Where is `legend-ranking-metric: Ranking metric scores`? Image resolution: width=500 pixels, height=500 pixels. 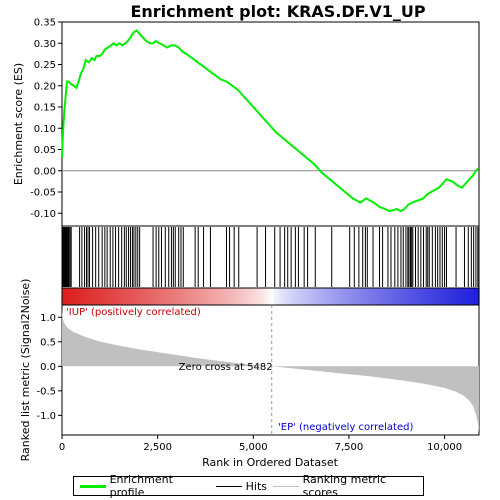
legend-ranking-metric: Ranking metric scores is located at coordinates (348, 486).